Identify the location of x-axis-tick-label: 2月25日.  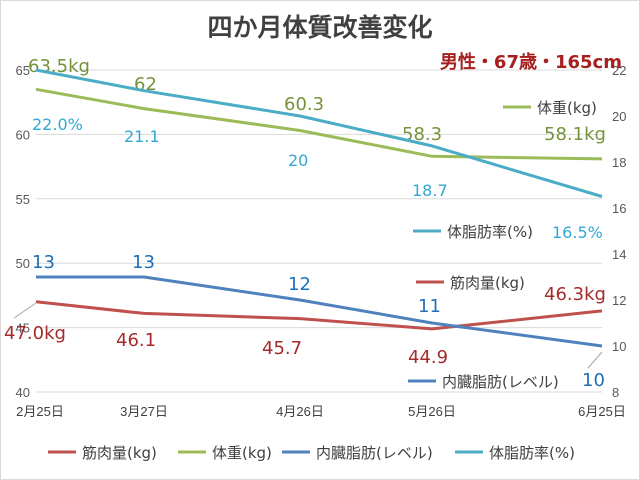
(40, 411).